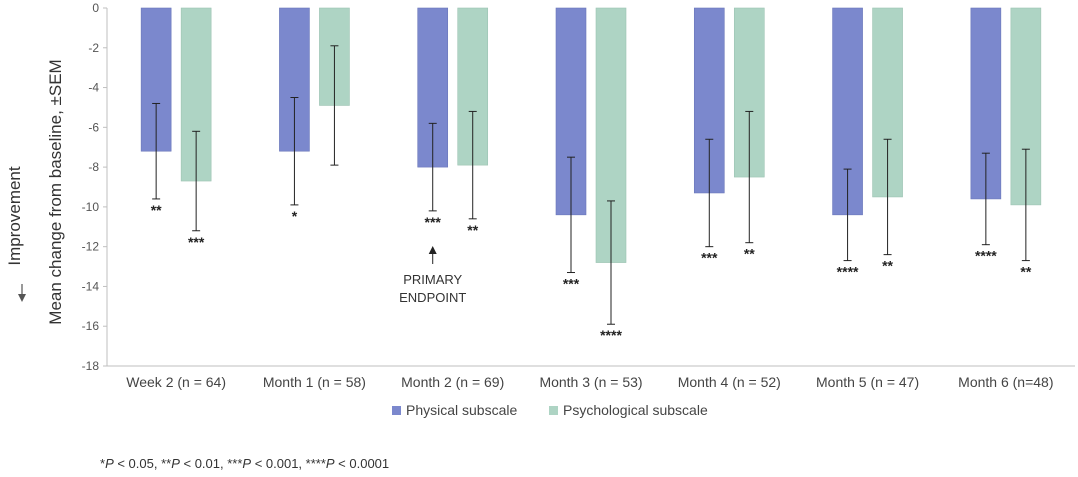 This screenshot has width=1078, height=477. What do you see at coordinates (362, 463) in the screenshot?
I see `footnote-text: < 0.0001` at bounding box center [362, 463].